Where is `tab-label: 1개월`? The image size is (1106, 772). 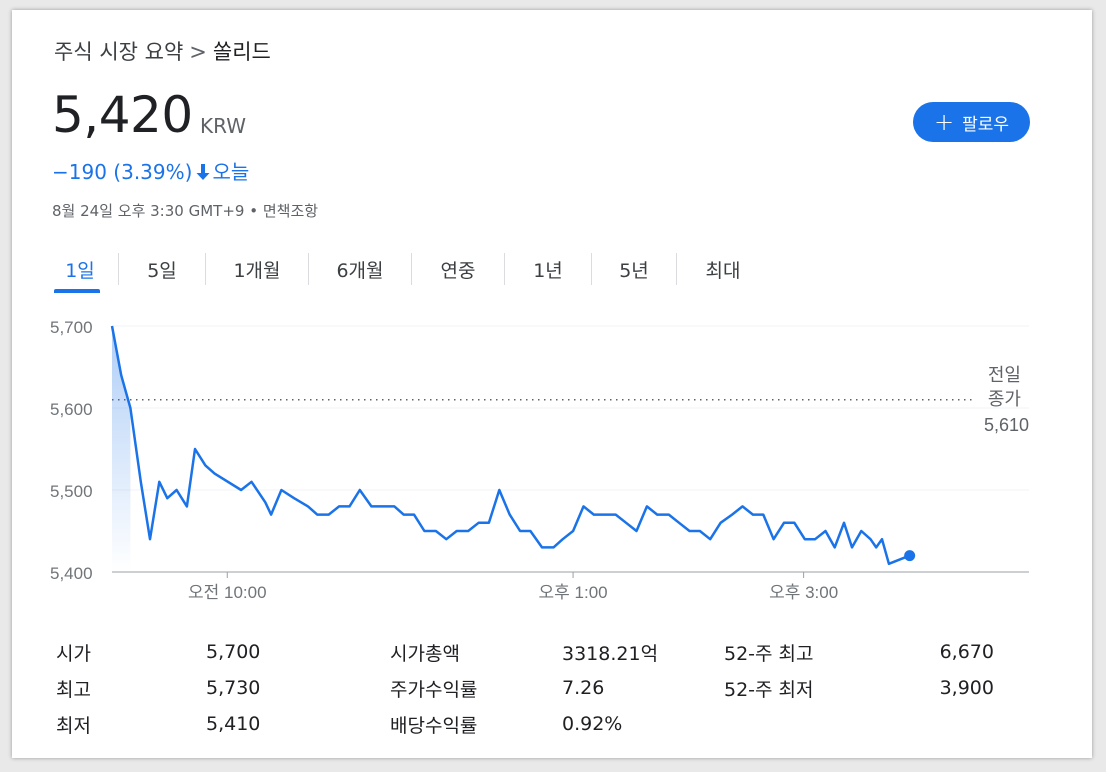
tab-label: 1개월 is located at coordinates (257, 270).